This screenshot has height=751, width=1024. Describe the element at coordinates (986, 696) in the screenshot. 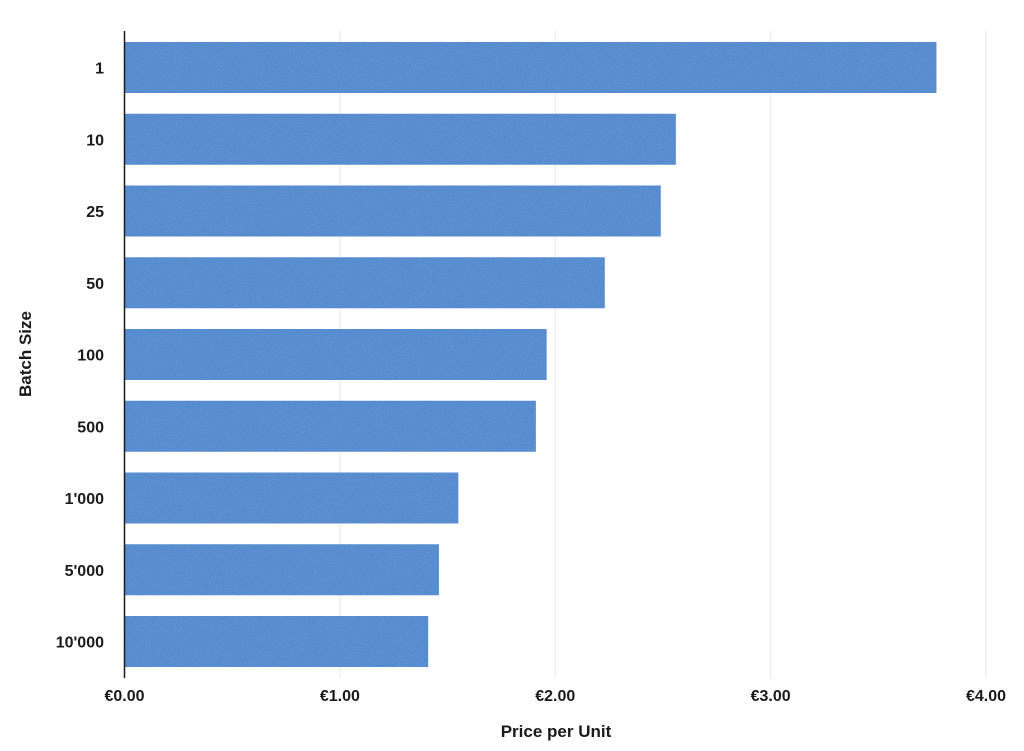

I see `x-tick-label: €4.00` at that location.